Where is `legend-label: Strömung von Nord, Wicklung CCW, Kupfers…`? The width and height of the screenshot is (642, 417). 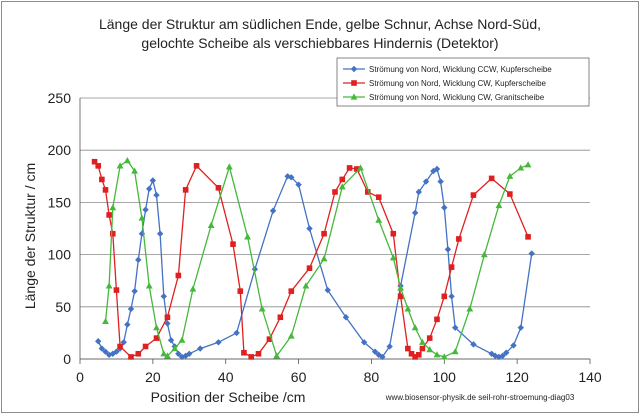 legend-label: Strömung von Nord, Wicklung CCW, Kupfers… is located at coordinates (460, 69).